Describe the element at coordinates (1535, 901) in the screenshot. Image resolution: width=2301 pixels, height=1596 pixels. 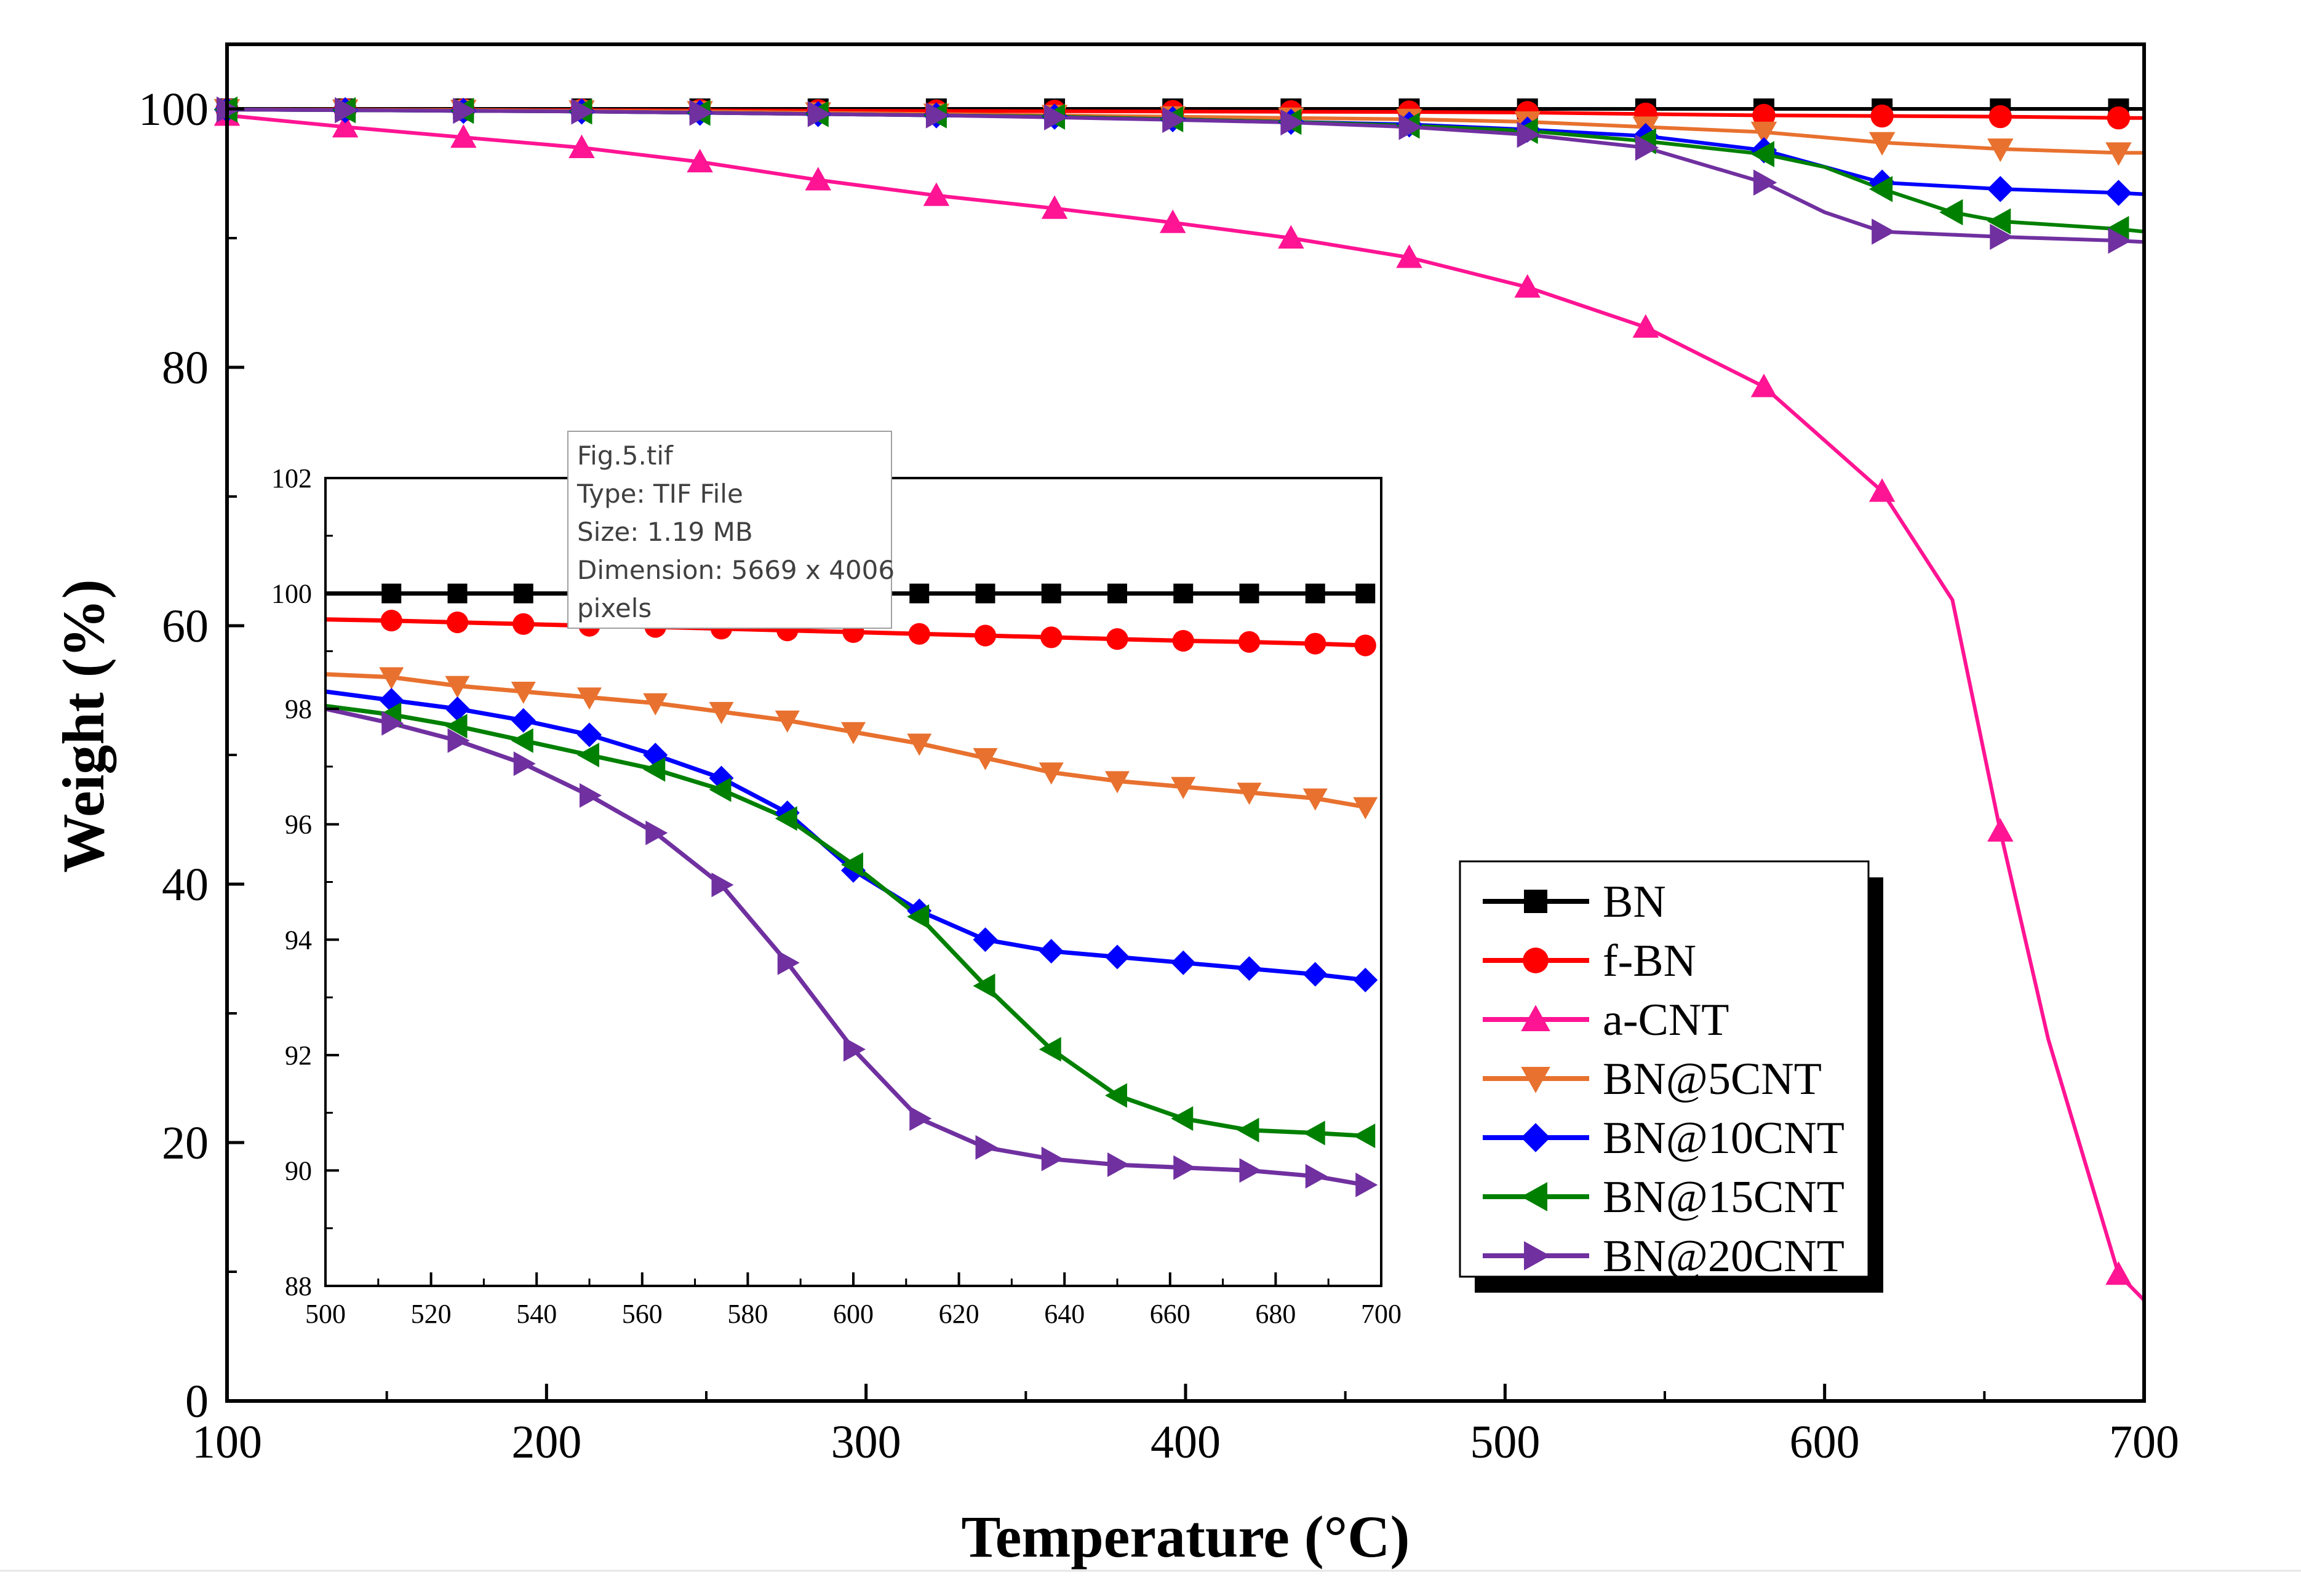
I see `legend-marker-bn` at that location.